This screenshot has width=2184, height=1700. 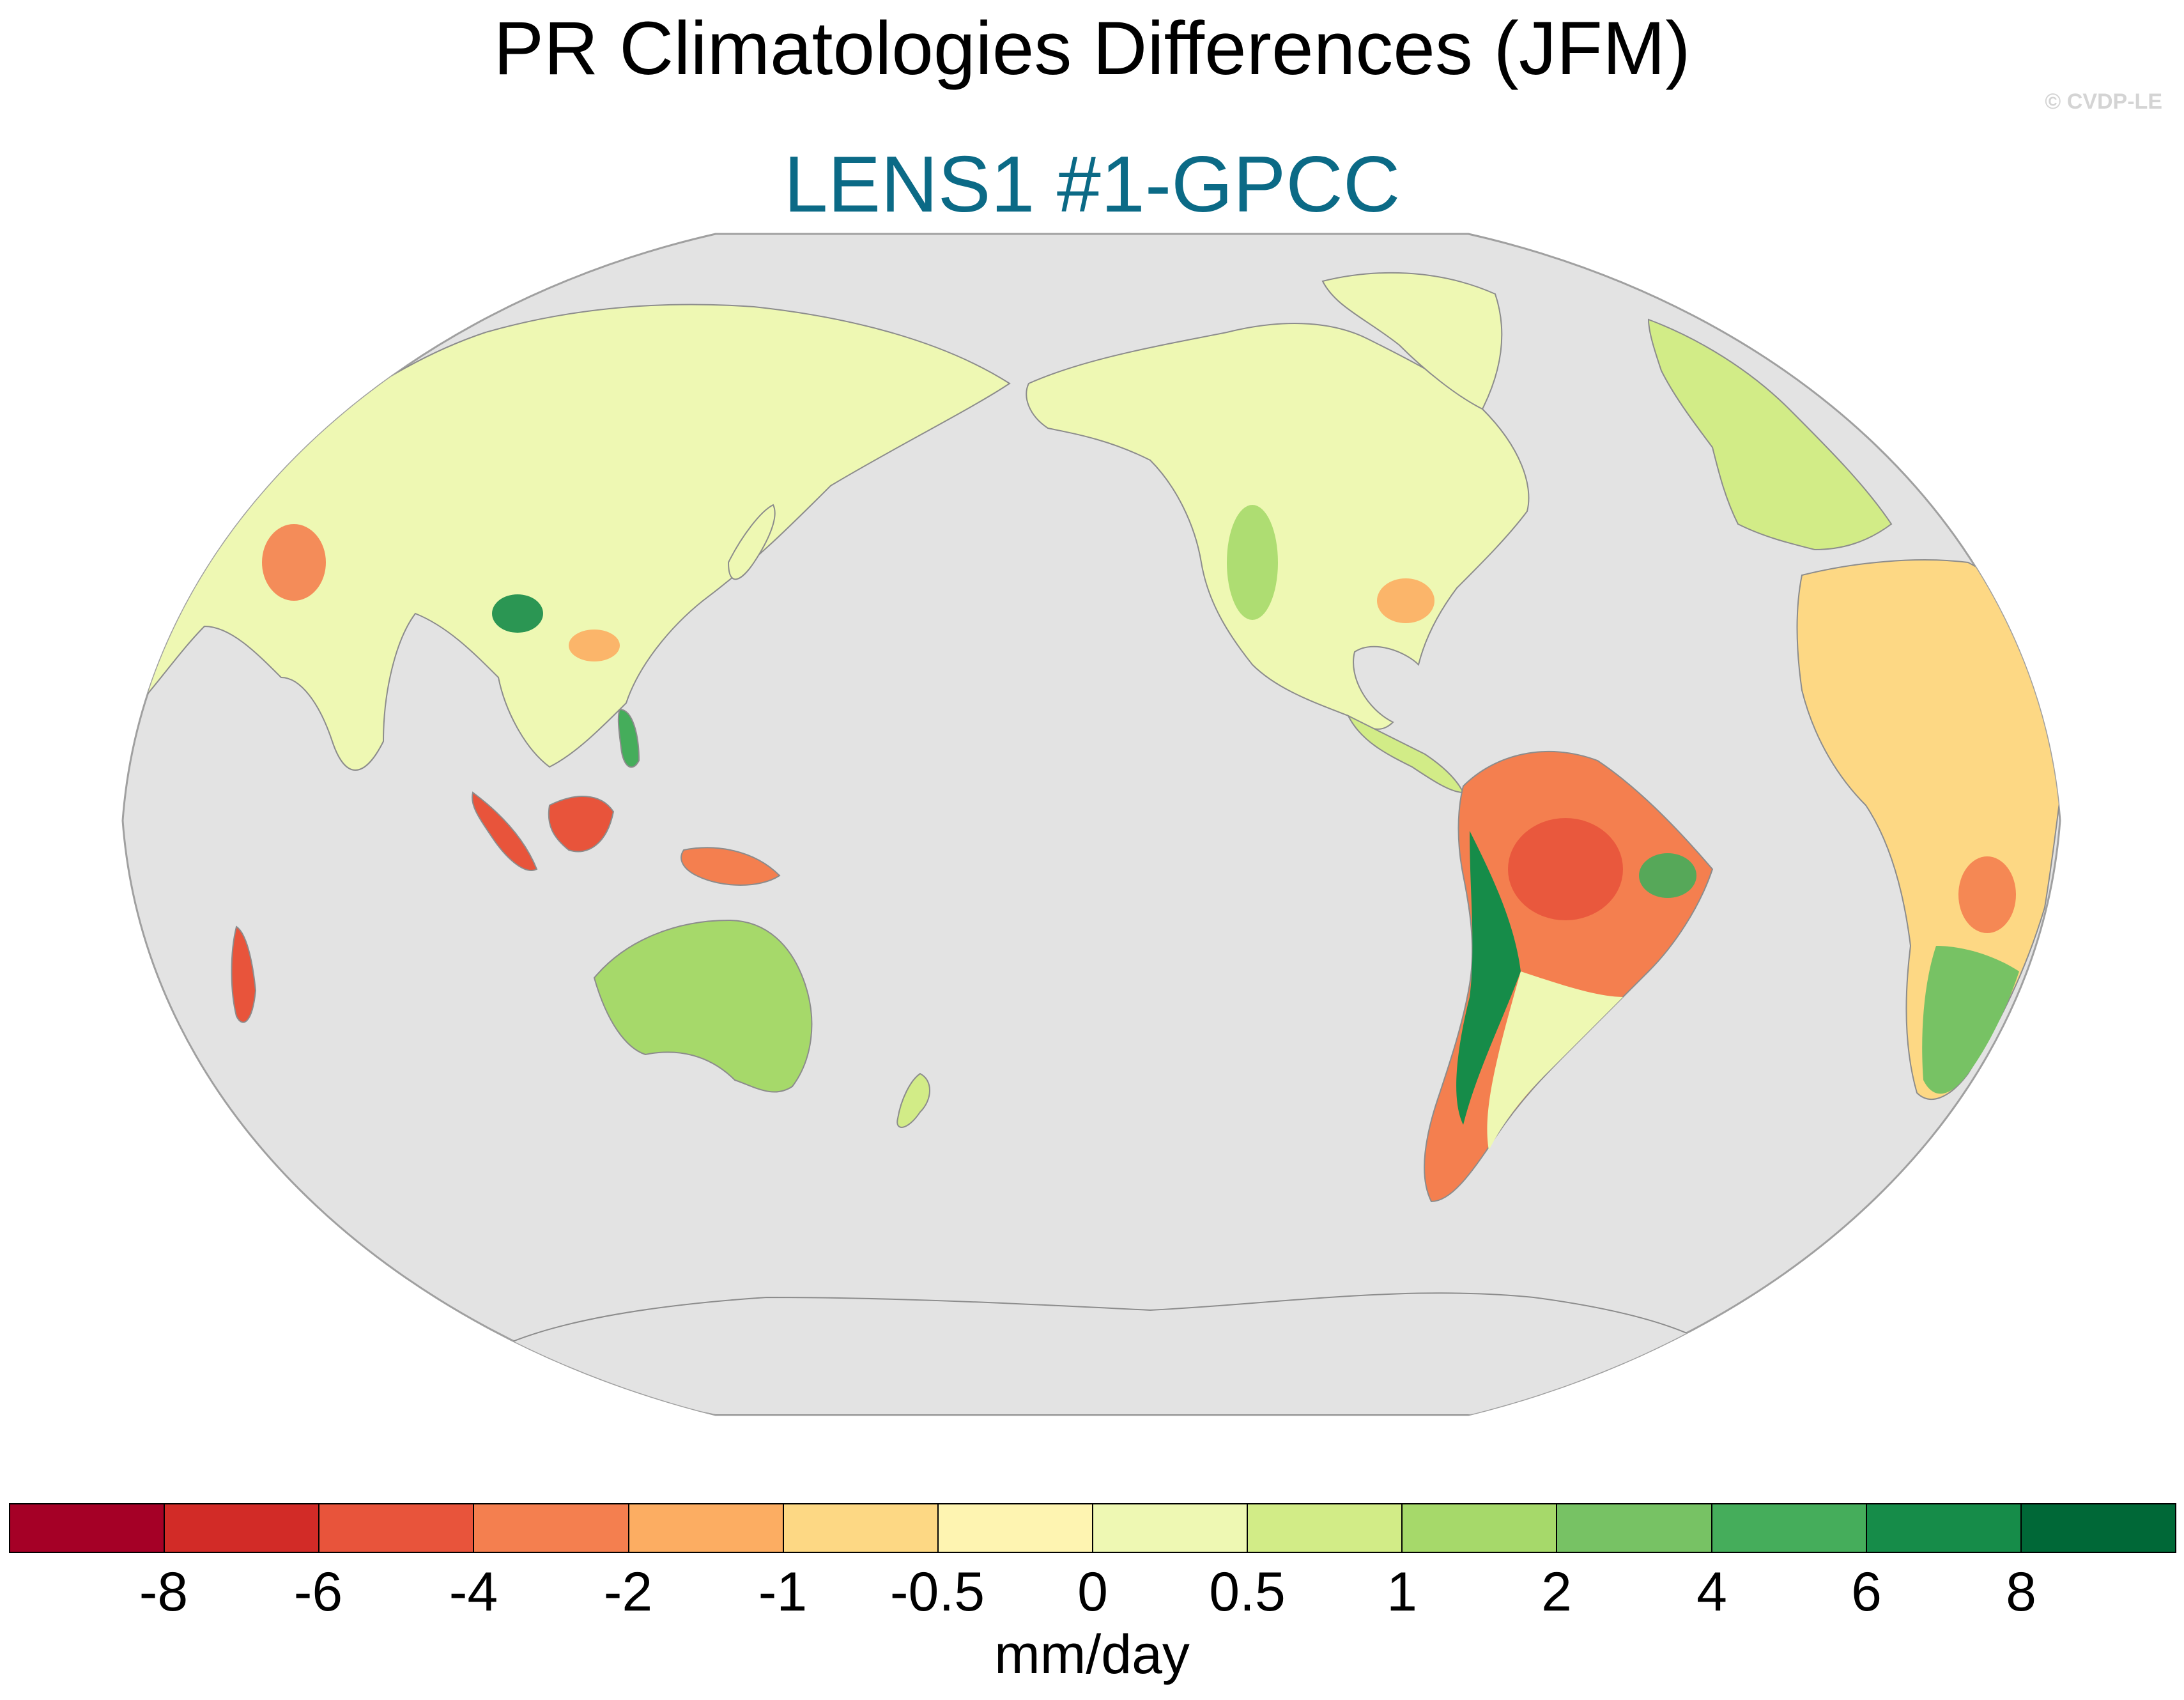 I want to click on anomaly-amazon-dry, so click(x=1565, y=869).